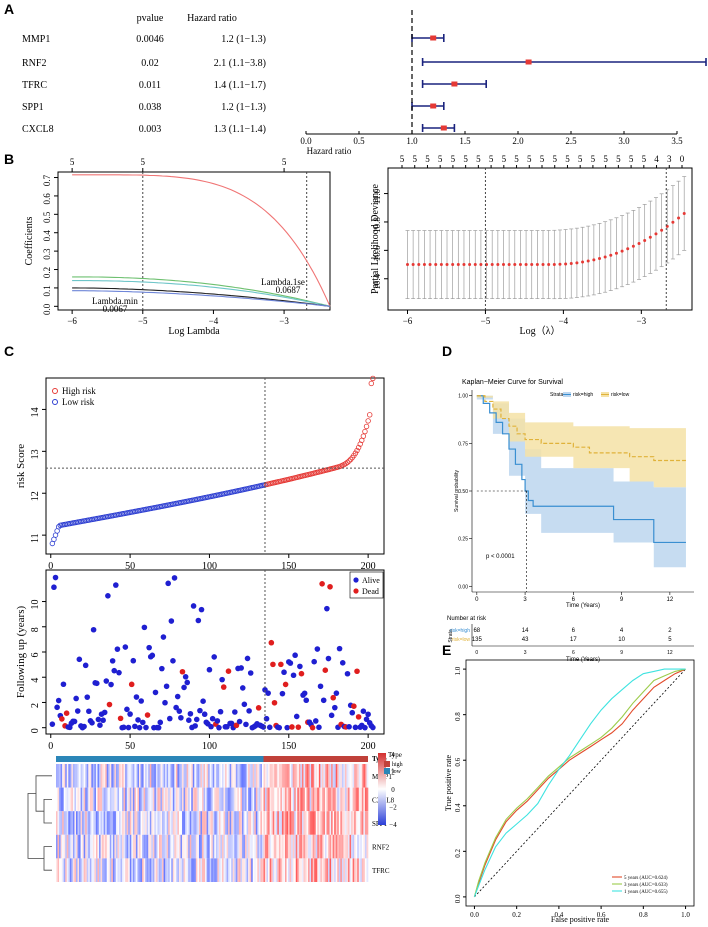 Image resolution: width=708 pixels, height=927 pixels. What do you see at coordinates (288, 290) in the screenshot?
I see `lambda-1se-value: 0.0687` at bounding box center [288, 290].